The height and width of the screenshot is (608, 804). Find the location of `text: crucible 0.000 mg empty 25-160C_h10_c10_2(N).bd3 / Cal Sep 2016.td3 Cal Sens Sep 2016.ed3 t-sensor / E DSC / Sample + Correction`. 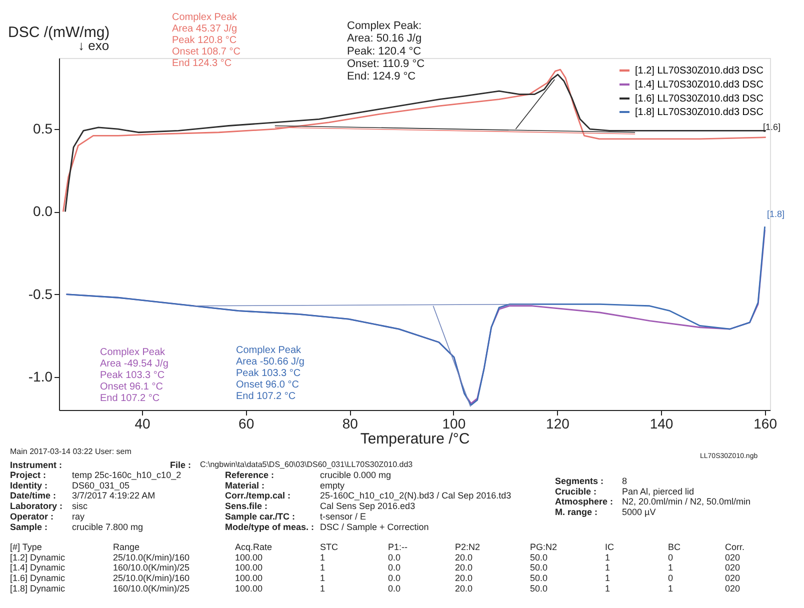

text: crucible 0.000 mg empty 25-160C_h10_c10_2(N).bd3 / Cal Sep 2016.td3 Cal Sens Sep 2016.ed3 t-sensor / E DSC / Sample + Correction is located at coordinates (416, 501).